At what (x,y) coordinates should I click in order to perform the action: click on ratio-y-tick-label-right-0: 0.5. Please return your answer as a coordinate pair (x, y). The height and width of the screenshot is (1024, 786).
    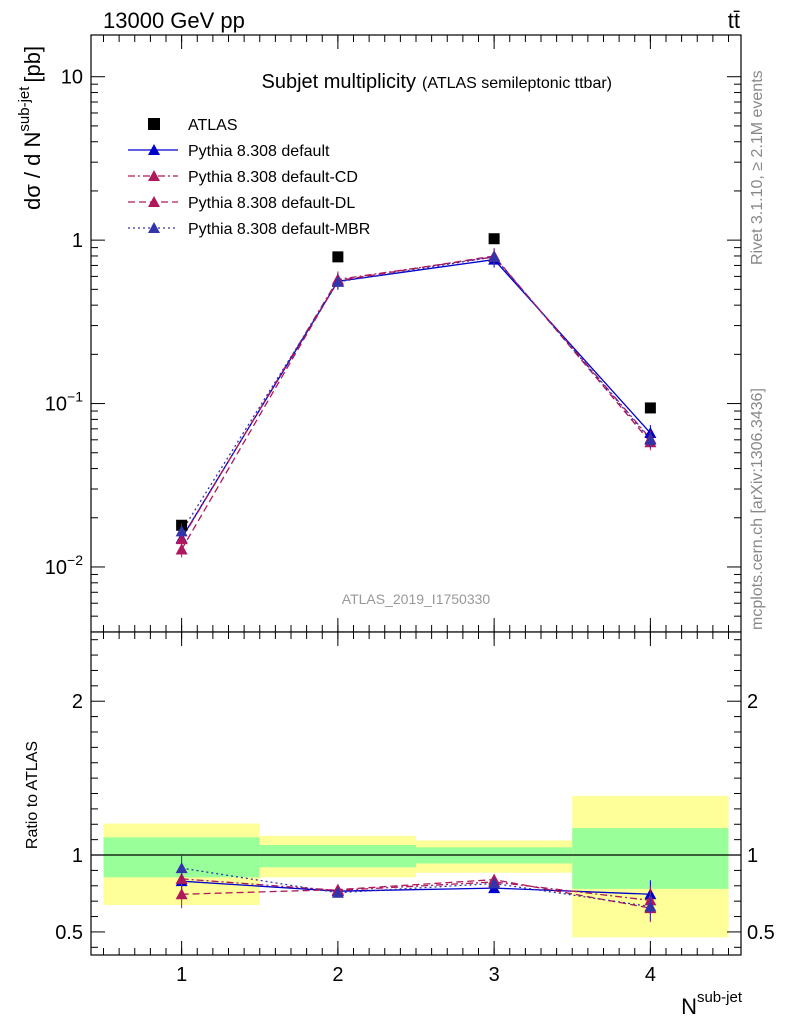
    Looking at the image, I should click on (761, 933).